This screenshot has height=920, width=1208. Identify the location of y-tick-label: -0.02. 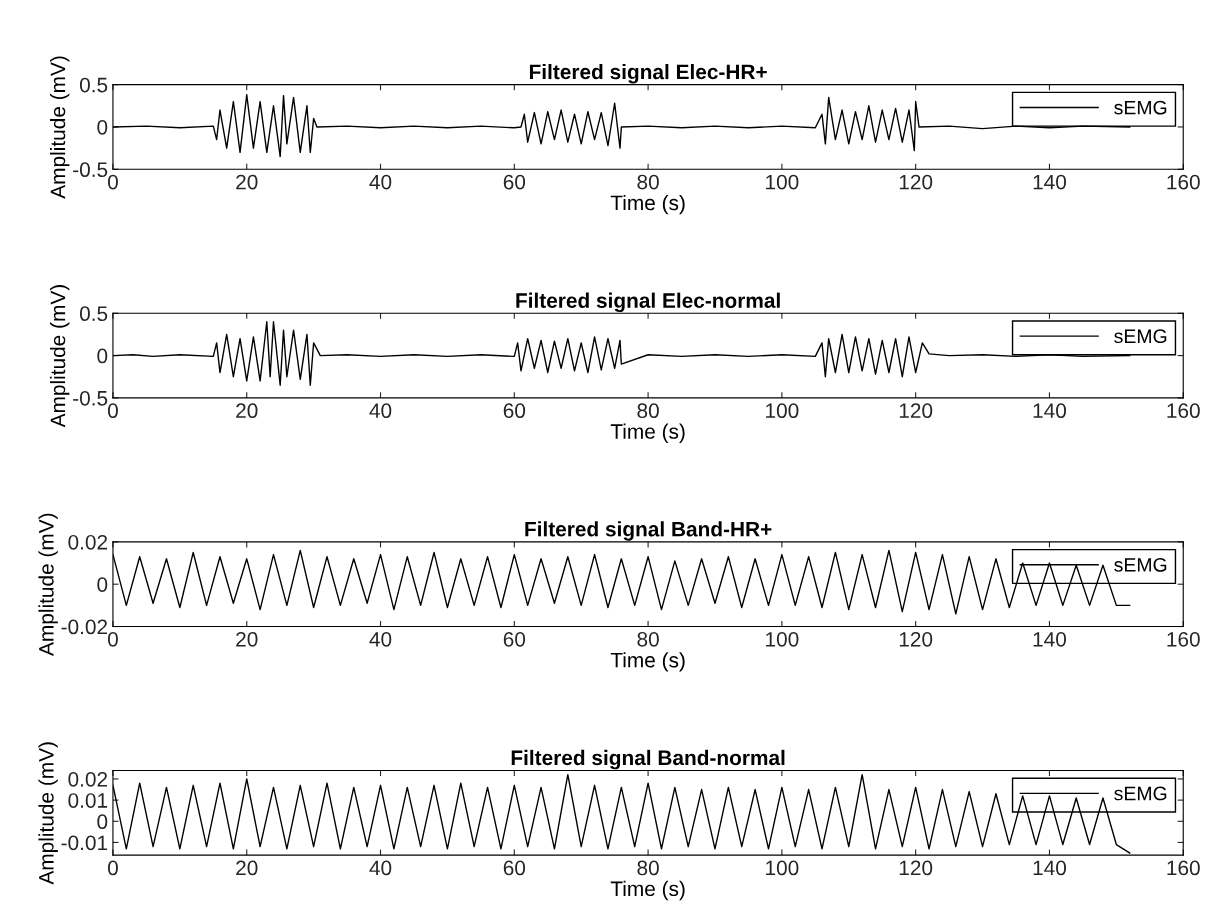
(84, 627).